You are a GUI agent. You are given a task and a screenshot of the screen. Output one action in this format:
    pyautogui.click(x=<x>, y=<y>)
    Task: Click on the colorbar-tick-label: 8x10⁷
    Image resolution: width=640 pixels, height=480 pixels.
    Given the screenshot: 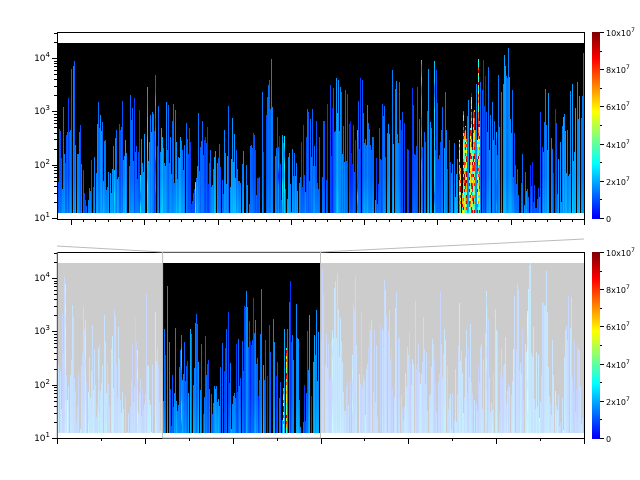 What is the action you would take?
    pyautogui.click(x=618, y=69)
    